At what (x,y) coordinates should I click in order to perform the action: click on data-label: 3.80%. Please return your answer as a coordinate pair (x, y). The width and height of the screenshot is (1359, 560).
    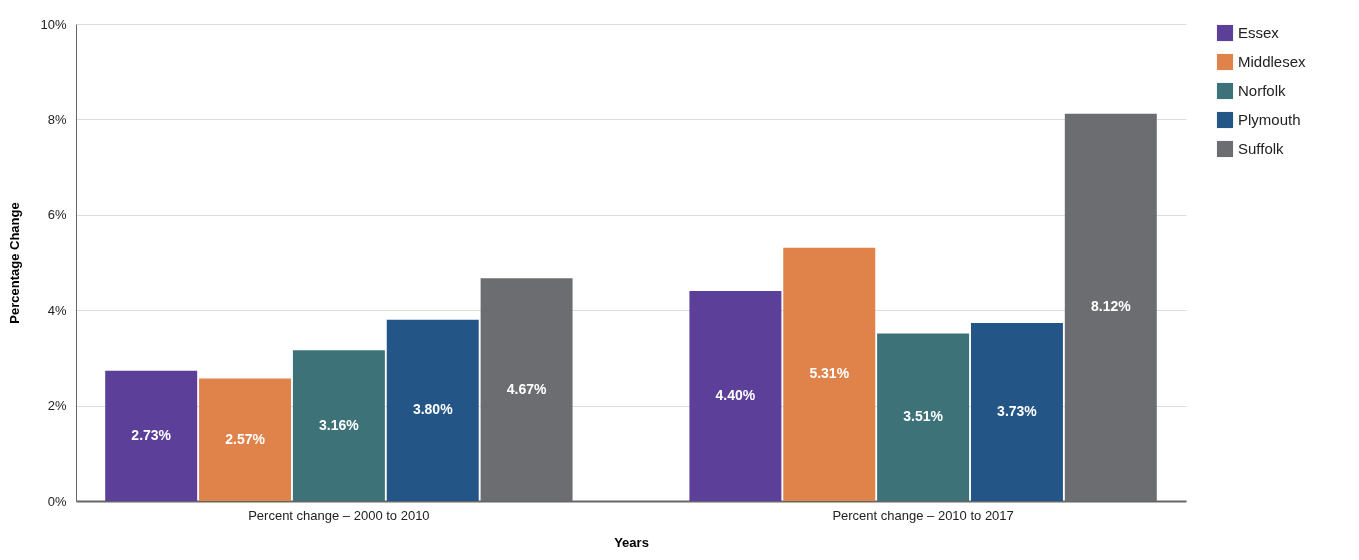
    Looking at the image, I should click on (433, 409).